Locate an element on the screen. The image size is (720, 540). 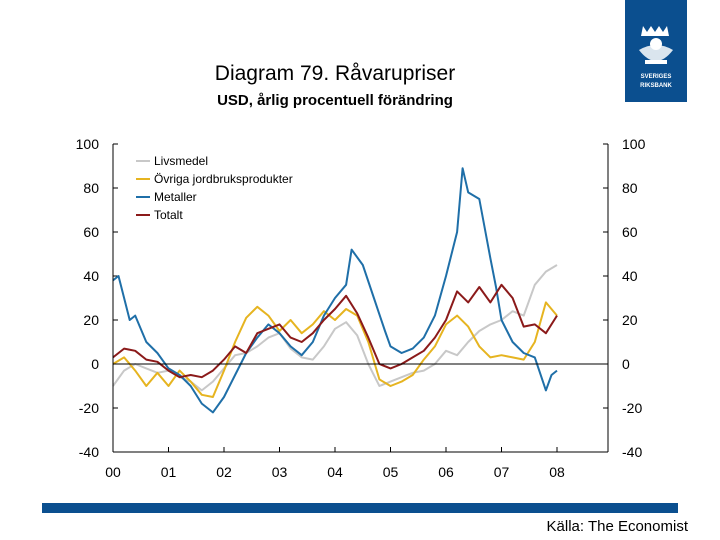
legend-label-totalt: Totalt is located at coordinates (168, 215).